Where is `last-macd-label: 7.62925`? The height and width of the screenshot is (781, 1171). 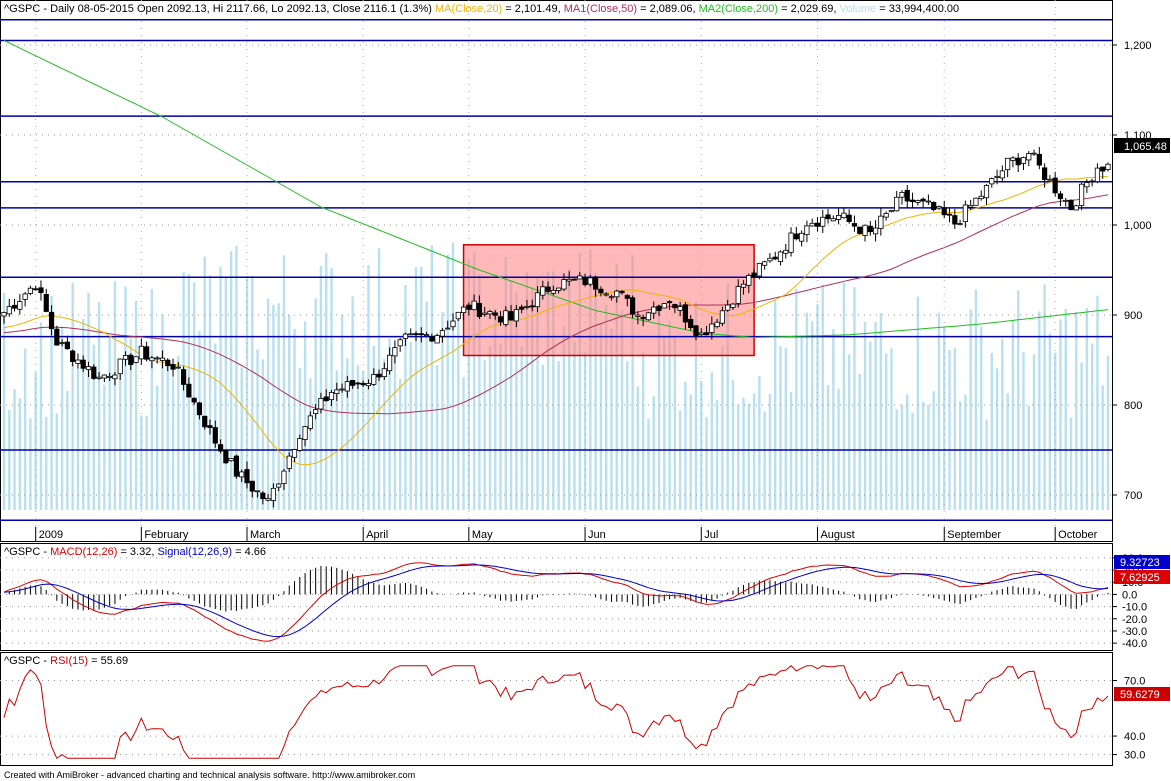 last-macd-label: 7.62925 is located at coordinates (1140, 578).